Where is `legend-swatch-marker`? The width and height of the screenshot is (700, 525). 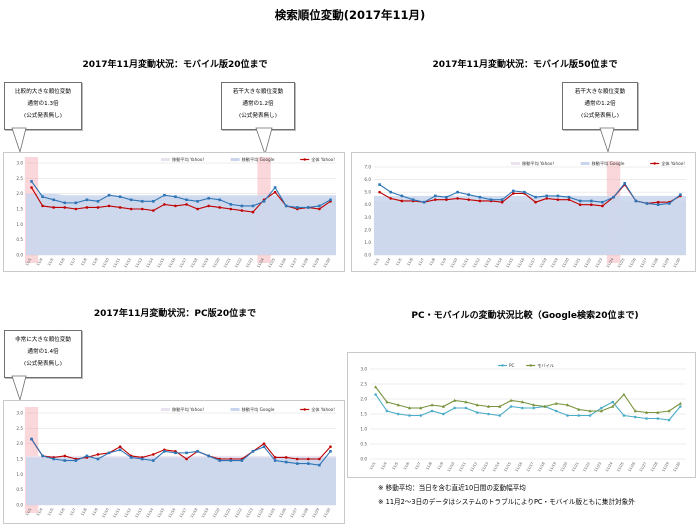
legend-swatch-marker is located at coordinates (530, 365).